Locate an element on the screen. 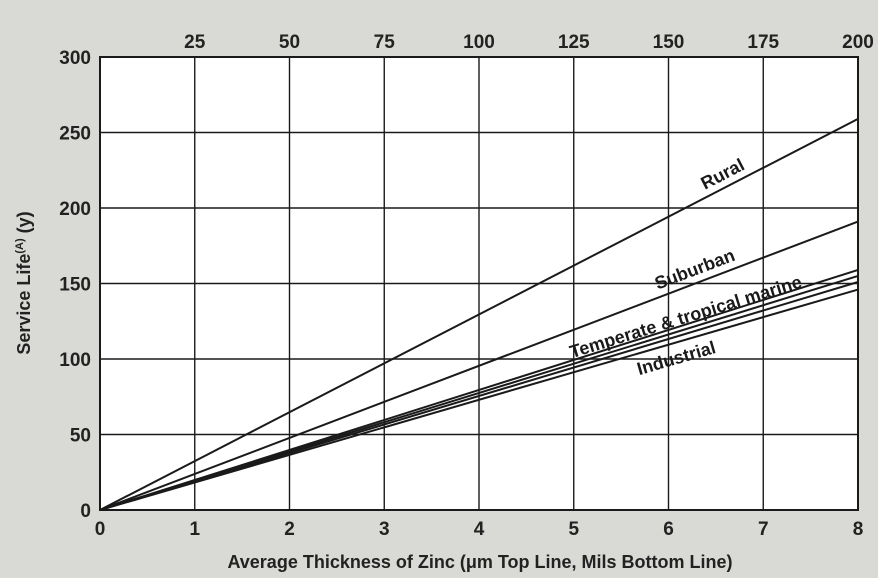  y-axis-title: Service Life(A) (y) is located at coordinates (24, 282).